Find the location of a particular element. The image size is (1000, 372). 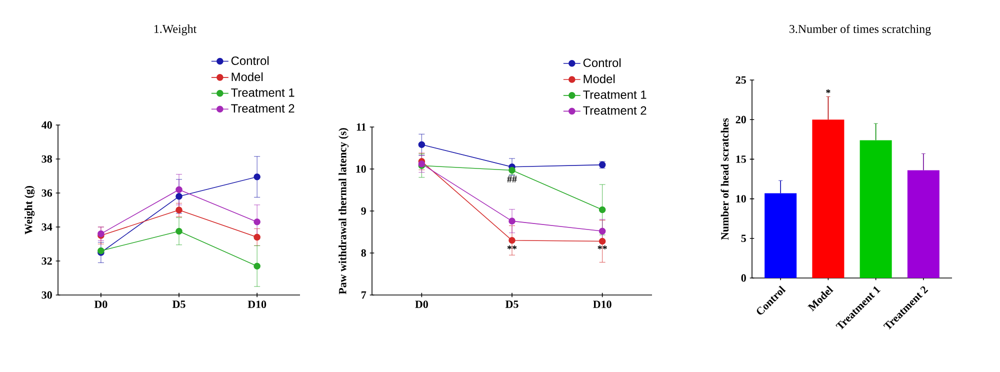

y-tick-label: 30 is located at coordinates (47, 295).